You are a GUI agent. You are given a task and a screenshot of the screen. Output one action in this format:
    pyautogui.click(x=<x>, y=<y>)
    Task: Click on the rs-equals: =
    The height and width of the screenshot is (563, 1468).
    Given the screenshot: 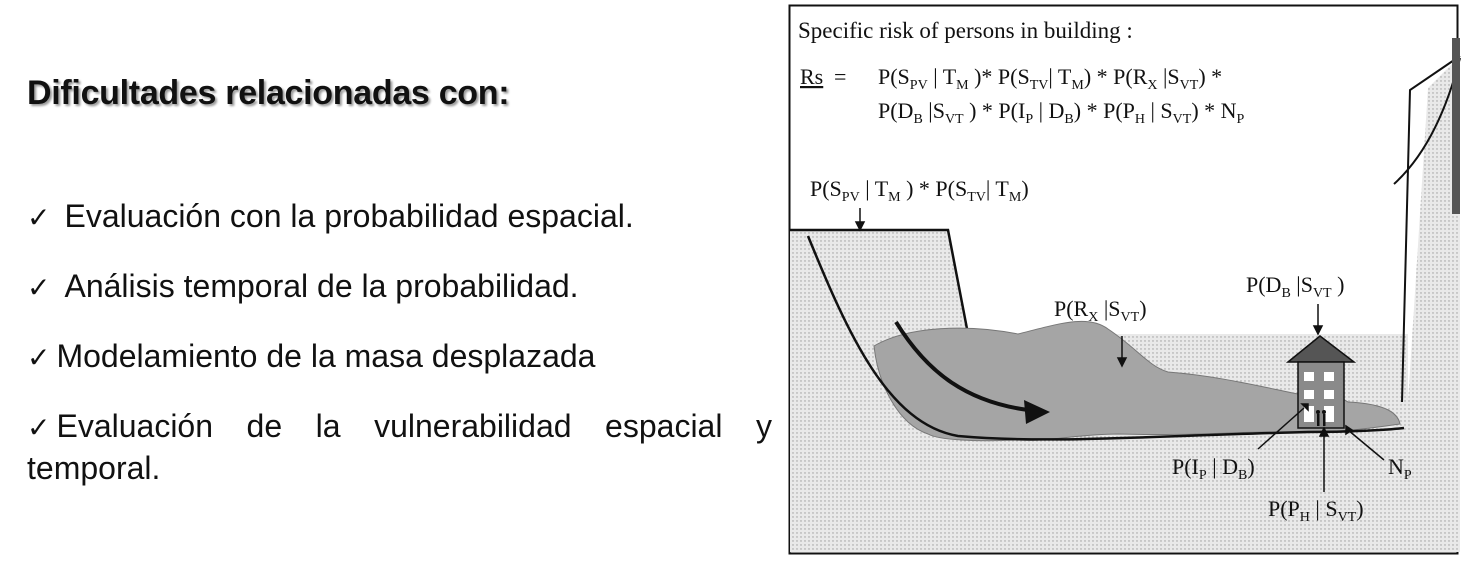 What is the action you would take?
    pyautogui.click(x=840, y=76)
    